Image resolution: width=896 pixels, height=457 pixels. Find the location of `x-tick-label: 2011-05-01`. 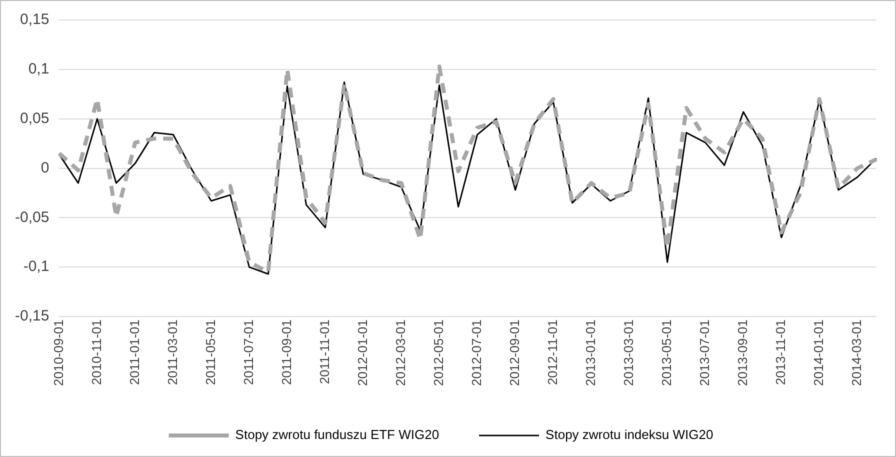

x-tick-label: 2011-05-01 is located at coordinates (210, 353).